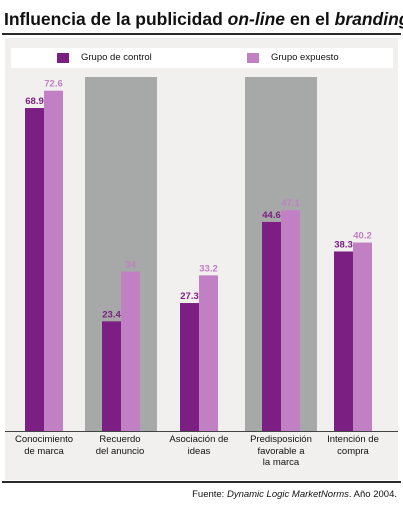 This screenshot has width=403, height=512. I want to click on category-label-asociacion: Asociación de ideas, so click(199, 445).